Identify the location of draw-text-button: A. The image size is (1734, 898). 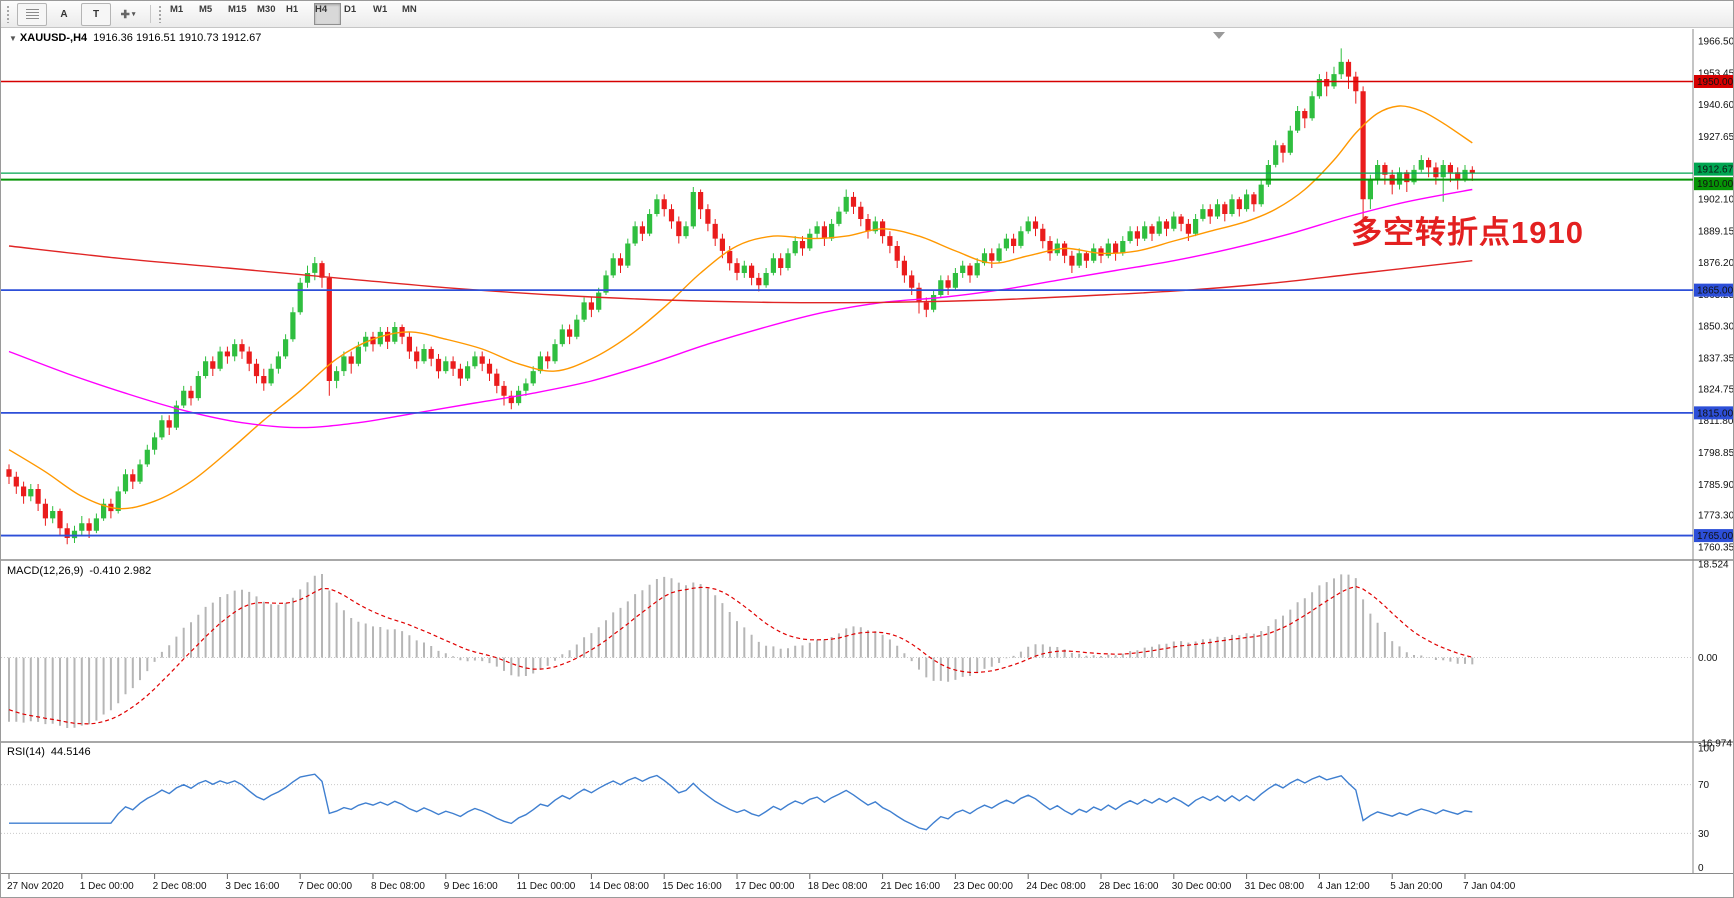
(64, 14).